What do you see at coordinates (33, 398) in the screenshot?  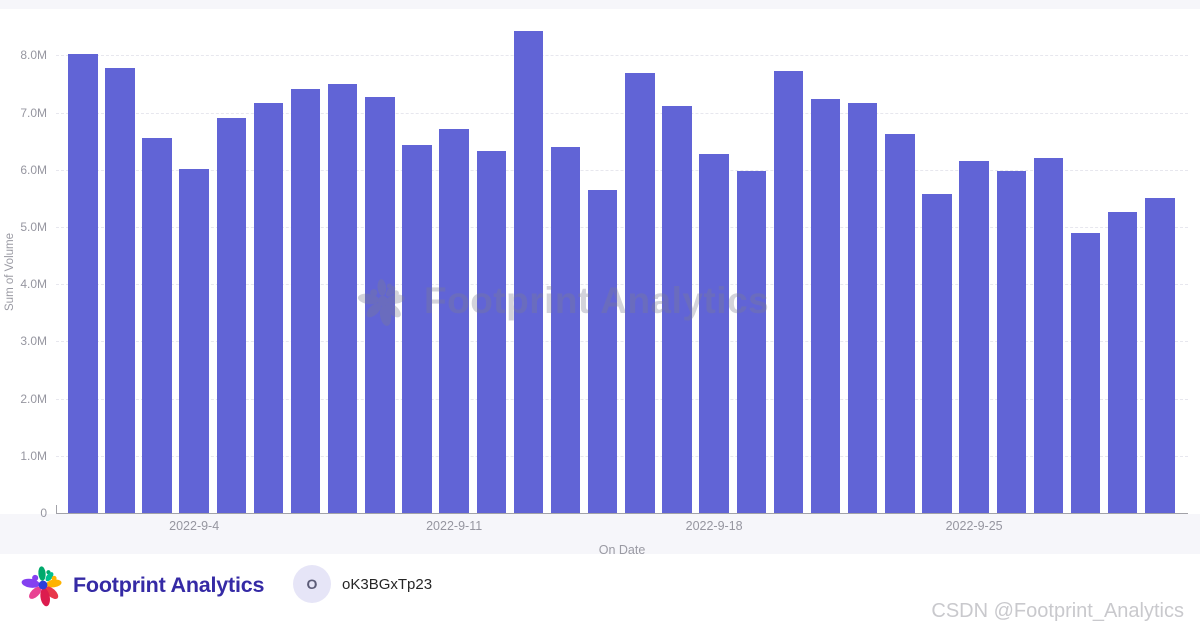 I see `y-tick-label-2.0M: 2.0M` at bounding box center [33, 398].